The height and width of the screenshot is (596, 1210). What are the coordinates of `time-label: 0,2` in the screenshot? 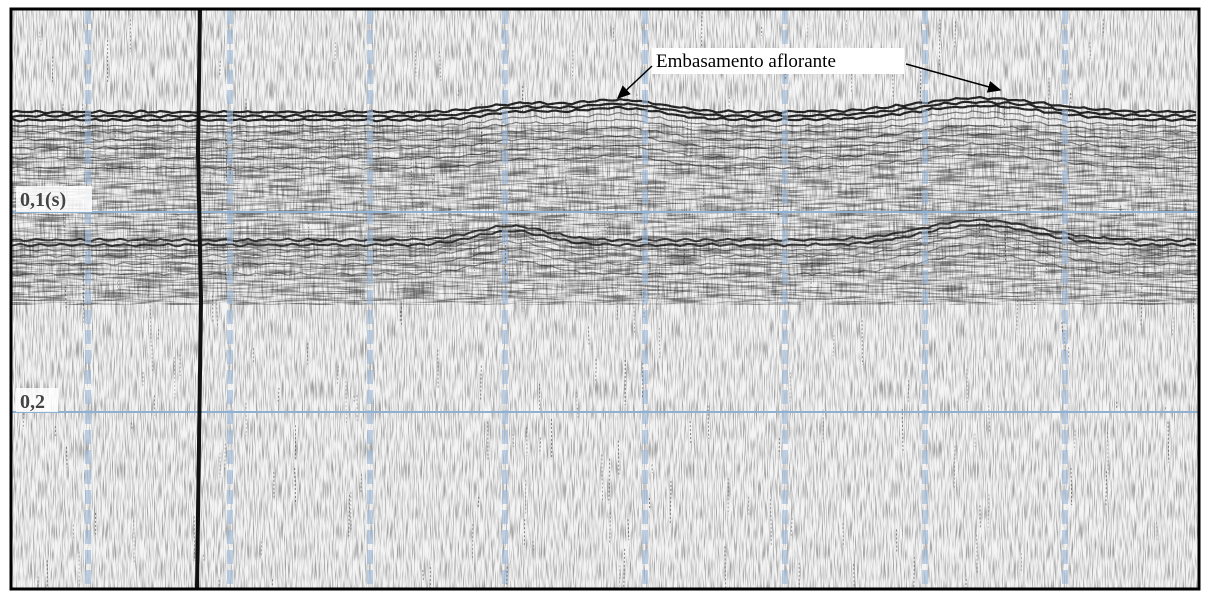 It's located at (32, 402).